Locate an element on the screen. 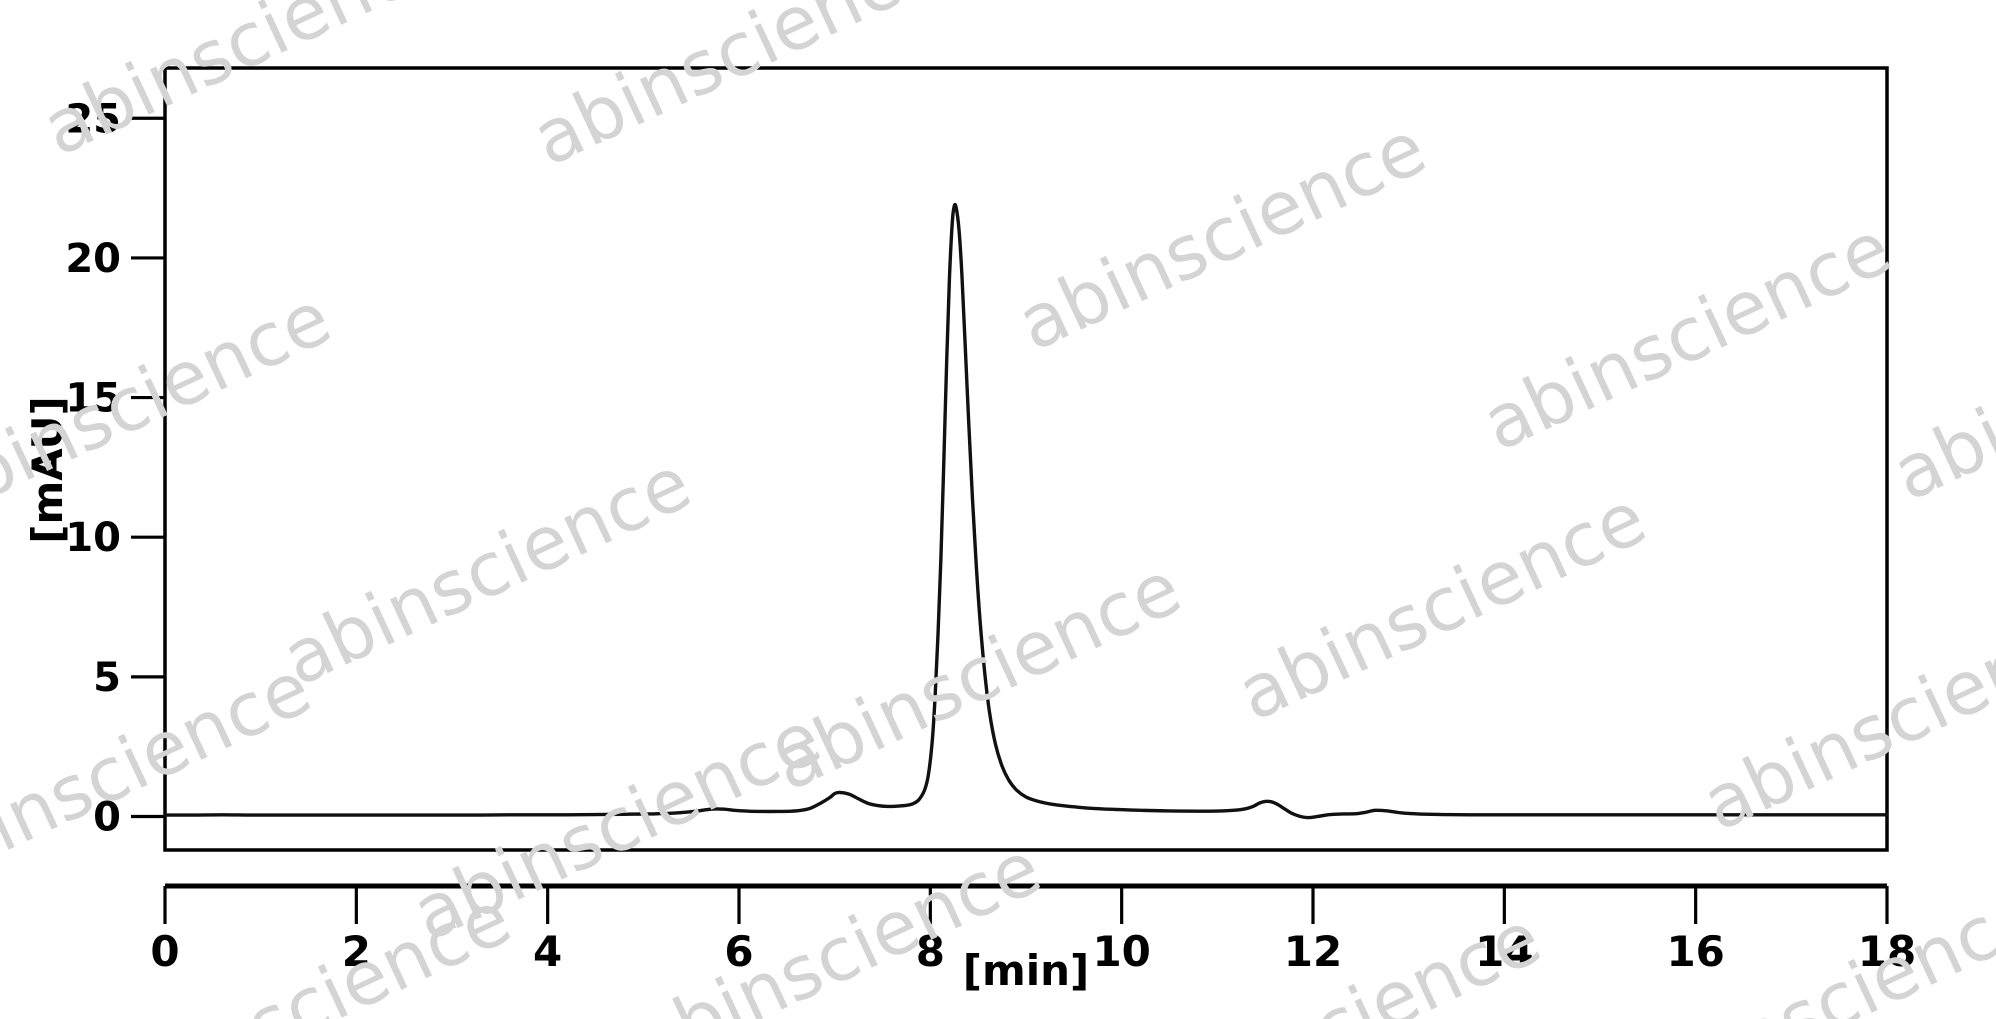  y-tick-label: 5 is located at coordinates (107, 678).